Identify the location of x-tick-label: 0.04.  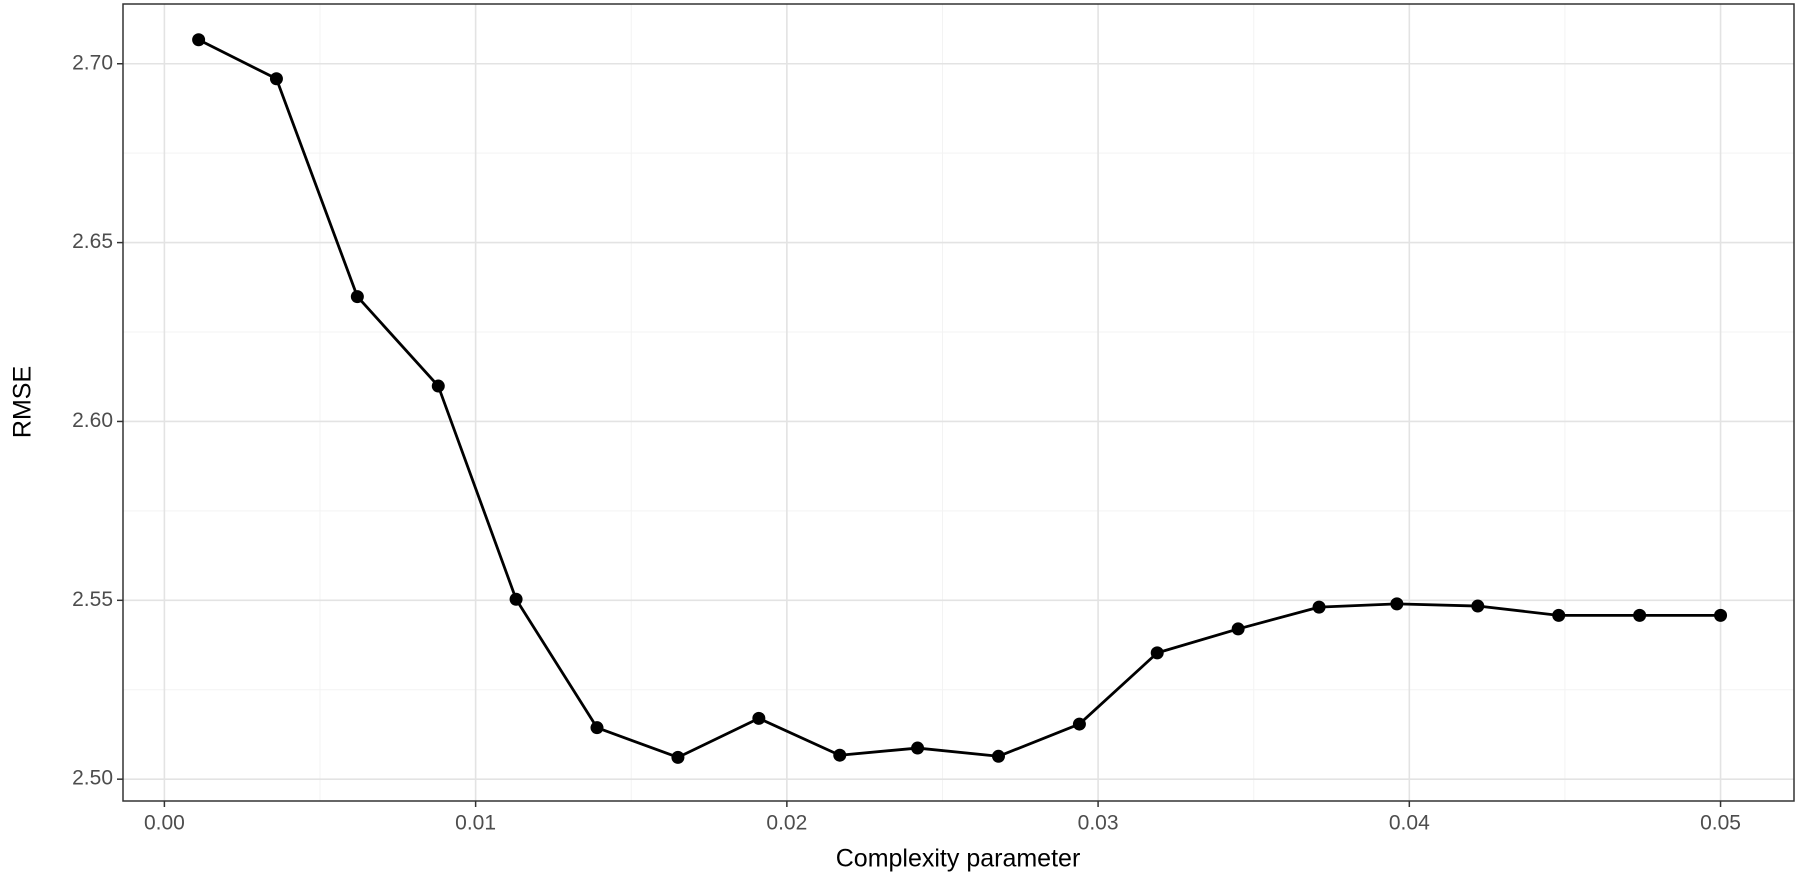
(1409, 823).